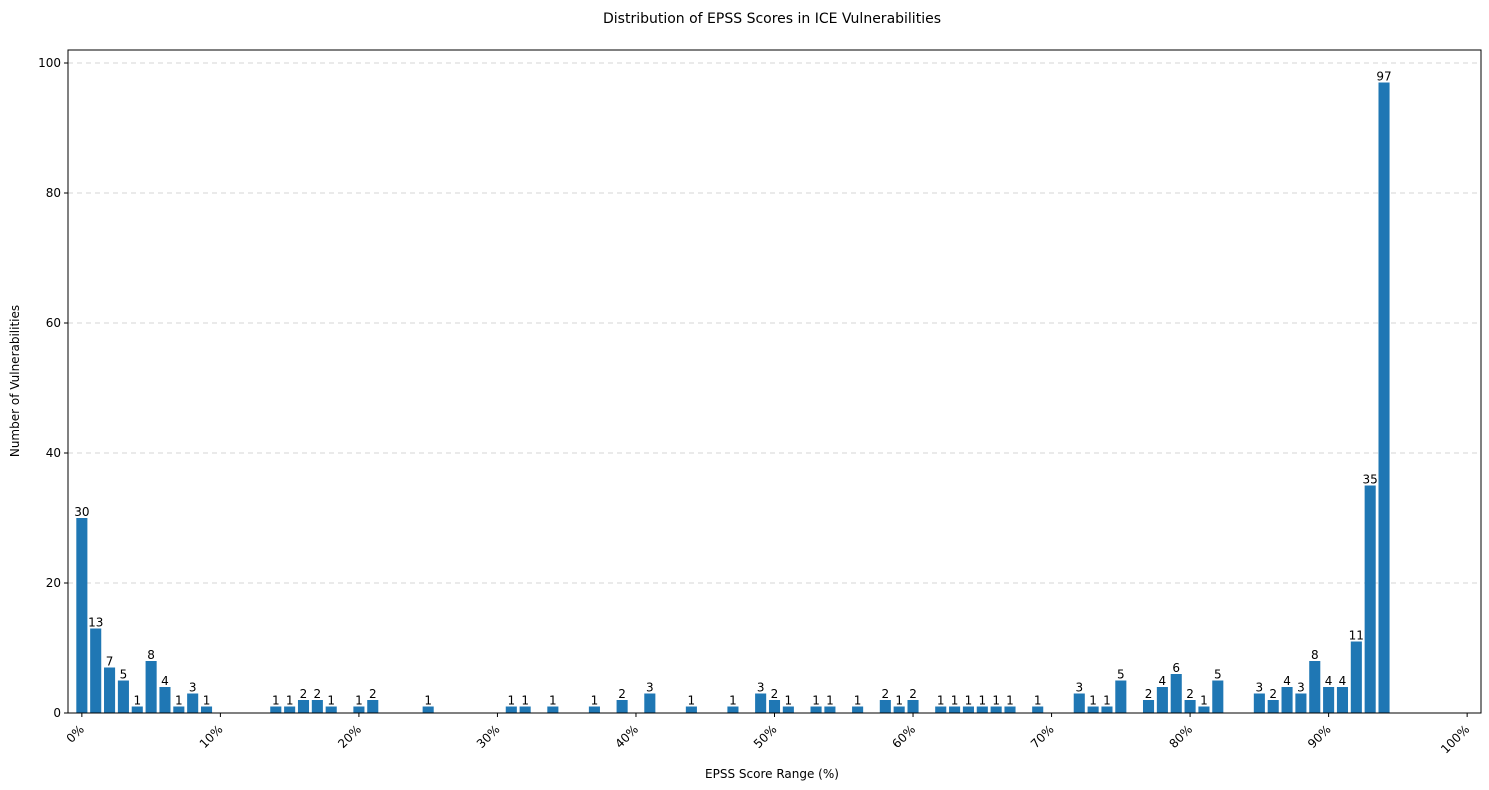  I want to click on x-tick-label: 0%, so click(75, 733).